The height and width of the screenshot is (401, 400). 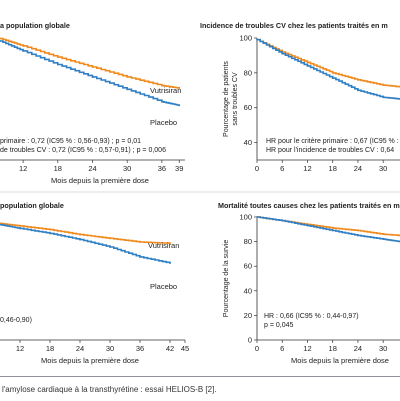 I want to click on y-tick-label: 20, so click(x=248, y=315).